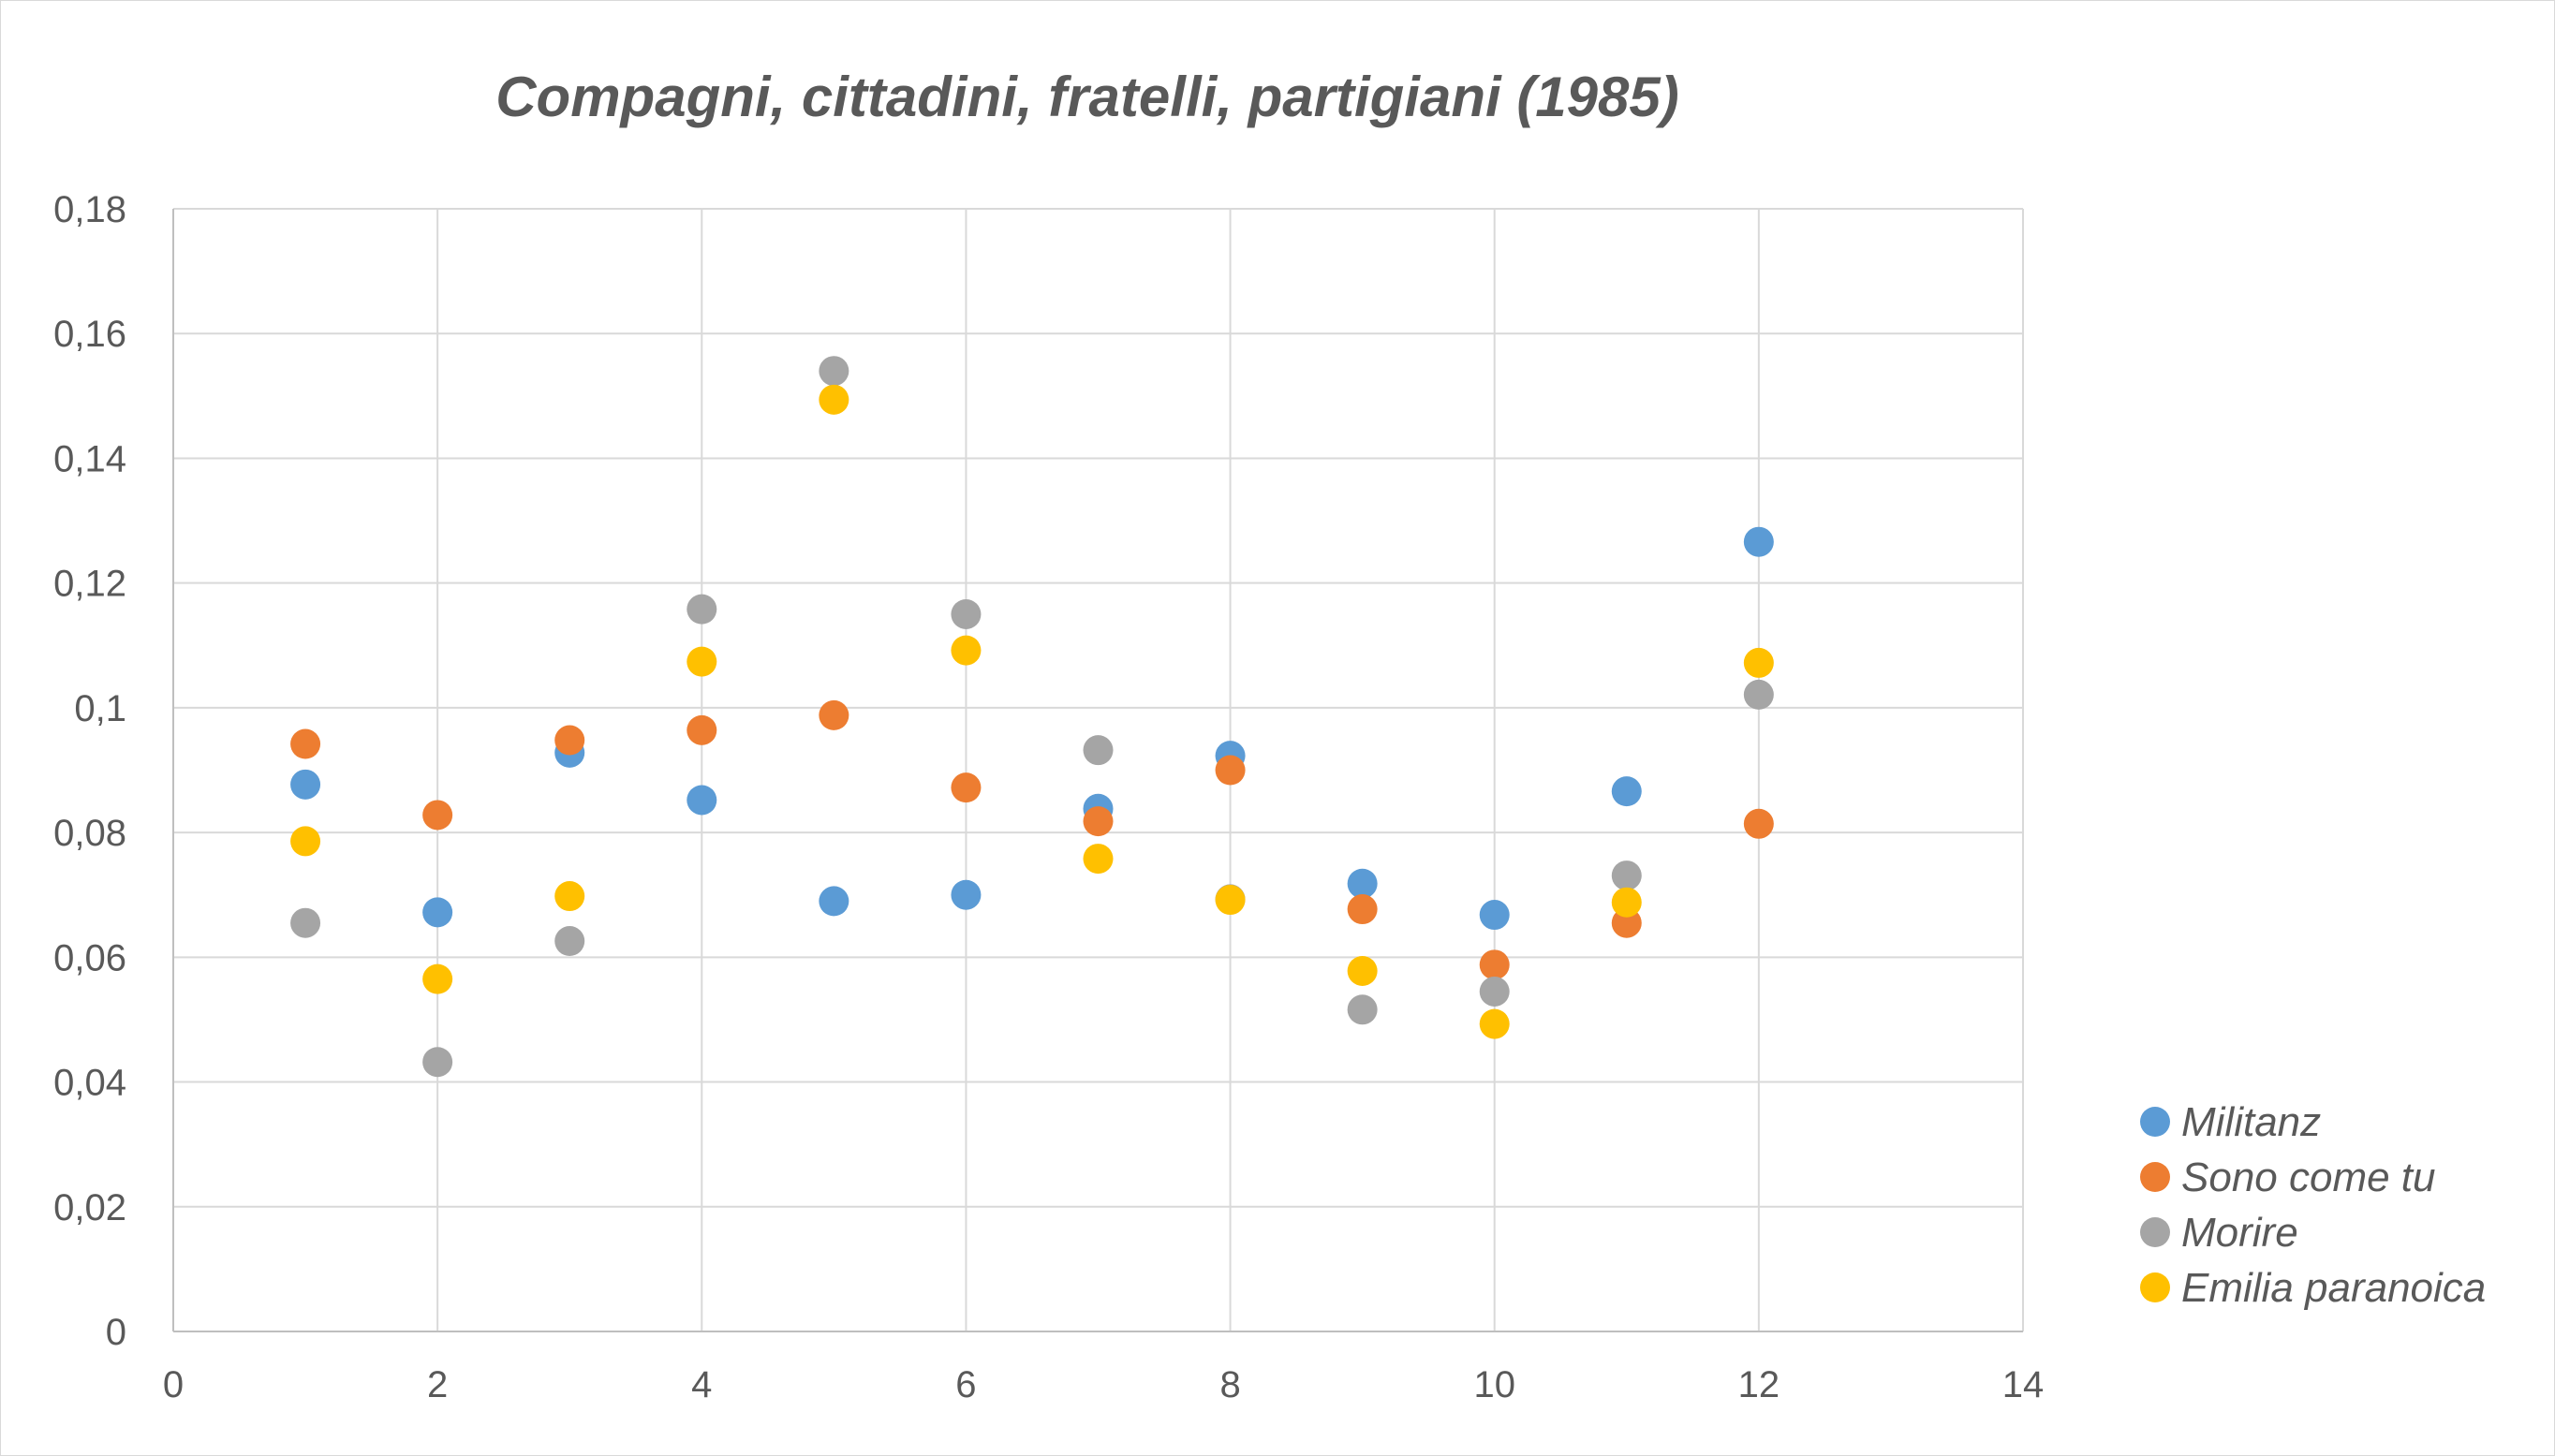  What do you see at coordinates (89, 334) in the screenshot?
I see `y-tick-label: 0,16` at bounding box center [89, 334].